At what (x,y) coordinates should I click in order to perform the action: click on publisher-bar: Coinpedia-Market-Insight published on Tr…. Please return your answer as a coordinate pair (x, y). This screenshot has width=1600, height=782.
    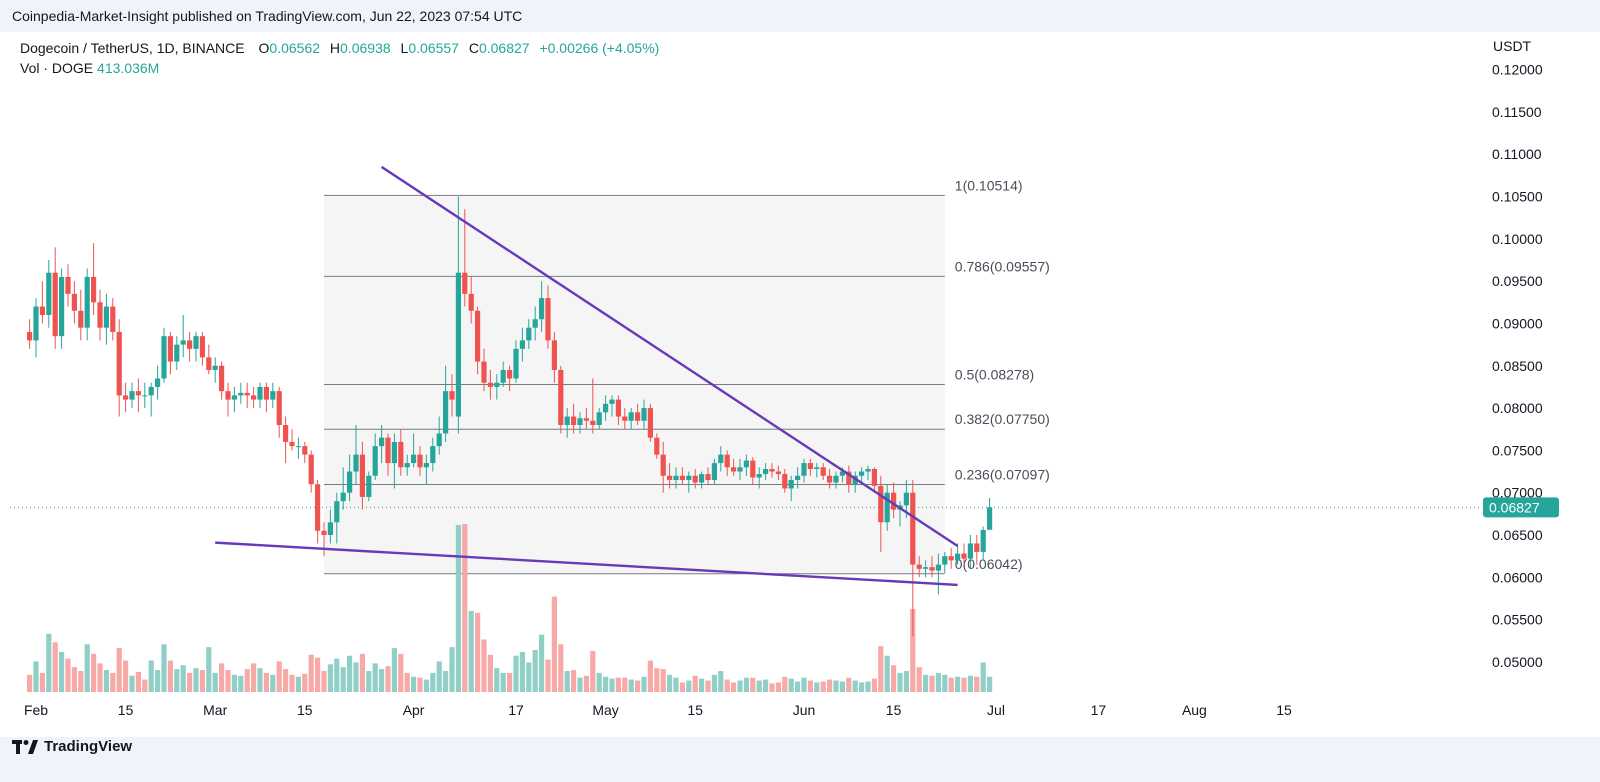
    Looking at the image, I should click on (800, 16).